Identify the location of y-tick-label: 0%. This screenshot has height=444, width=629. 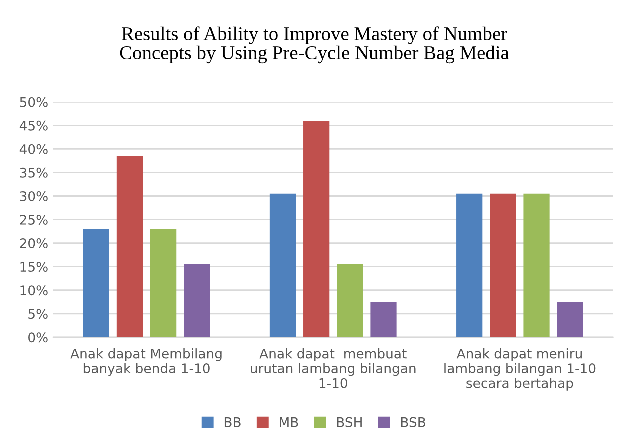
(38, 337).